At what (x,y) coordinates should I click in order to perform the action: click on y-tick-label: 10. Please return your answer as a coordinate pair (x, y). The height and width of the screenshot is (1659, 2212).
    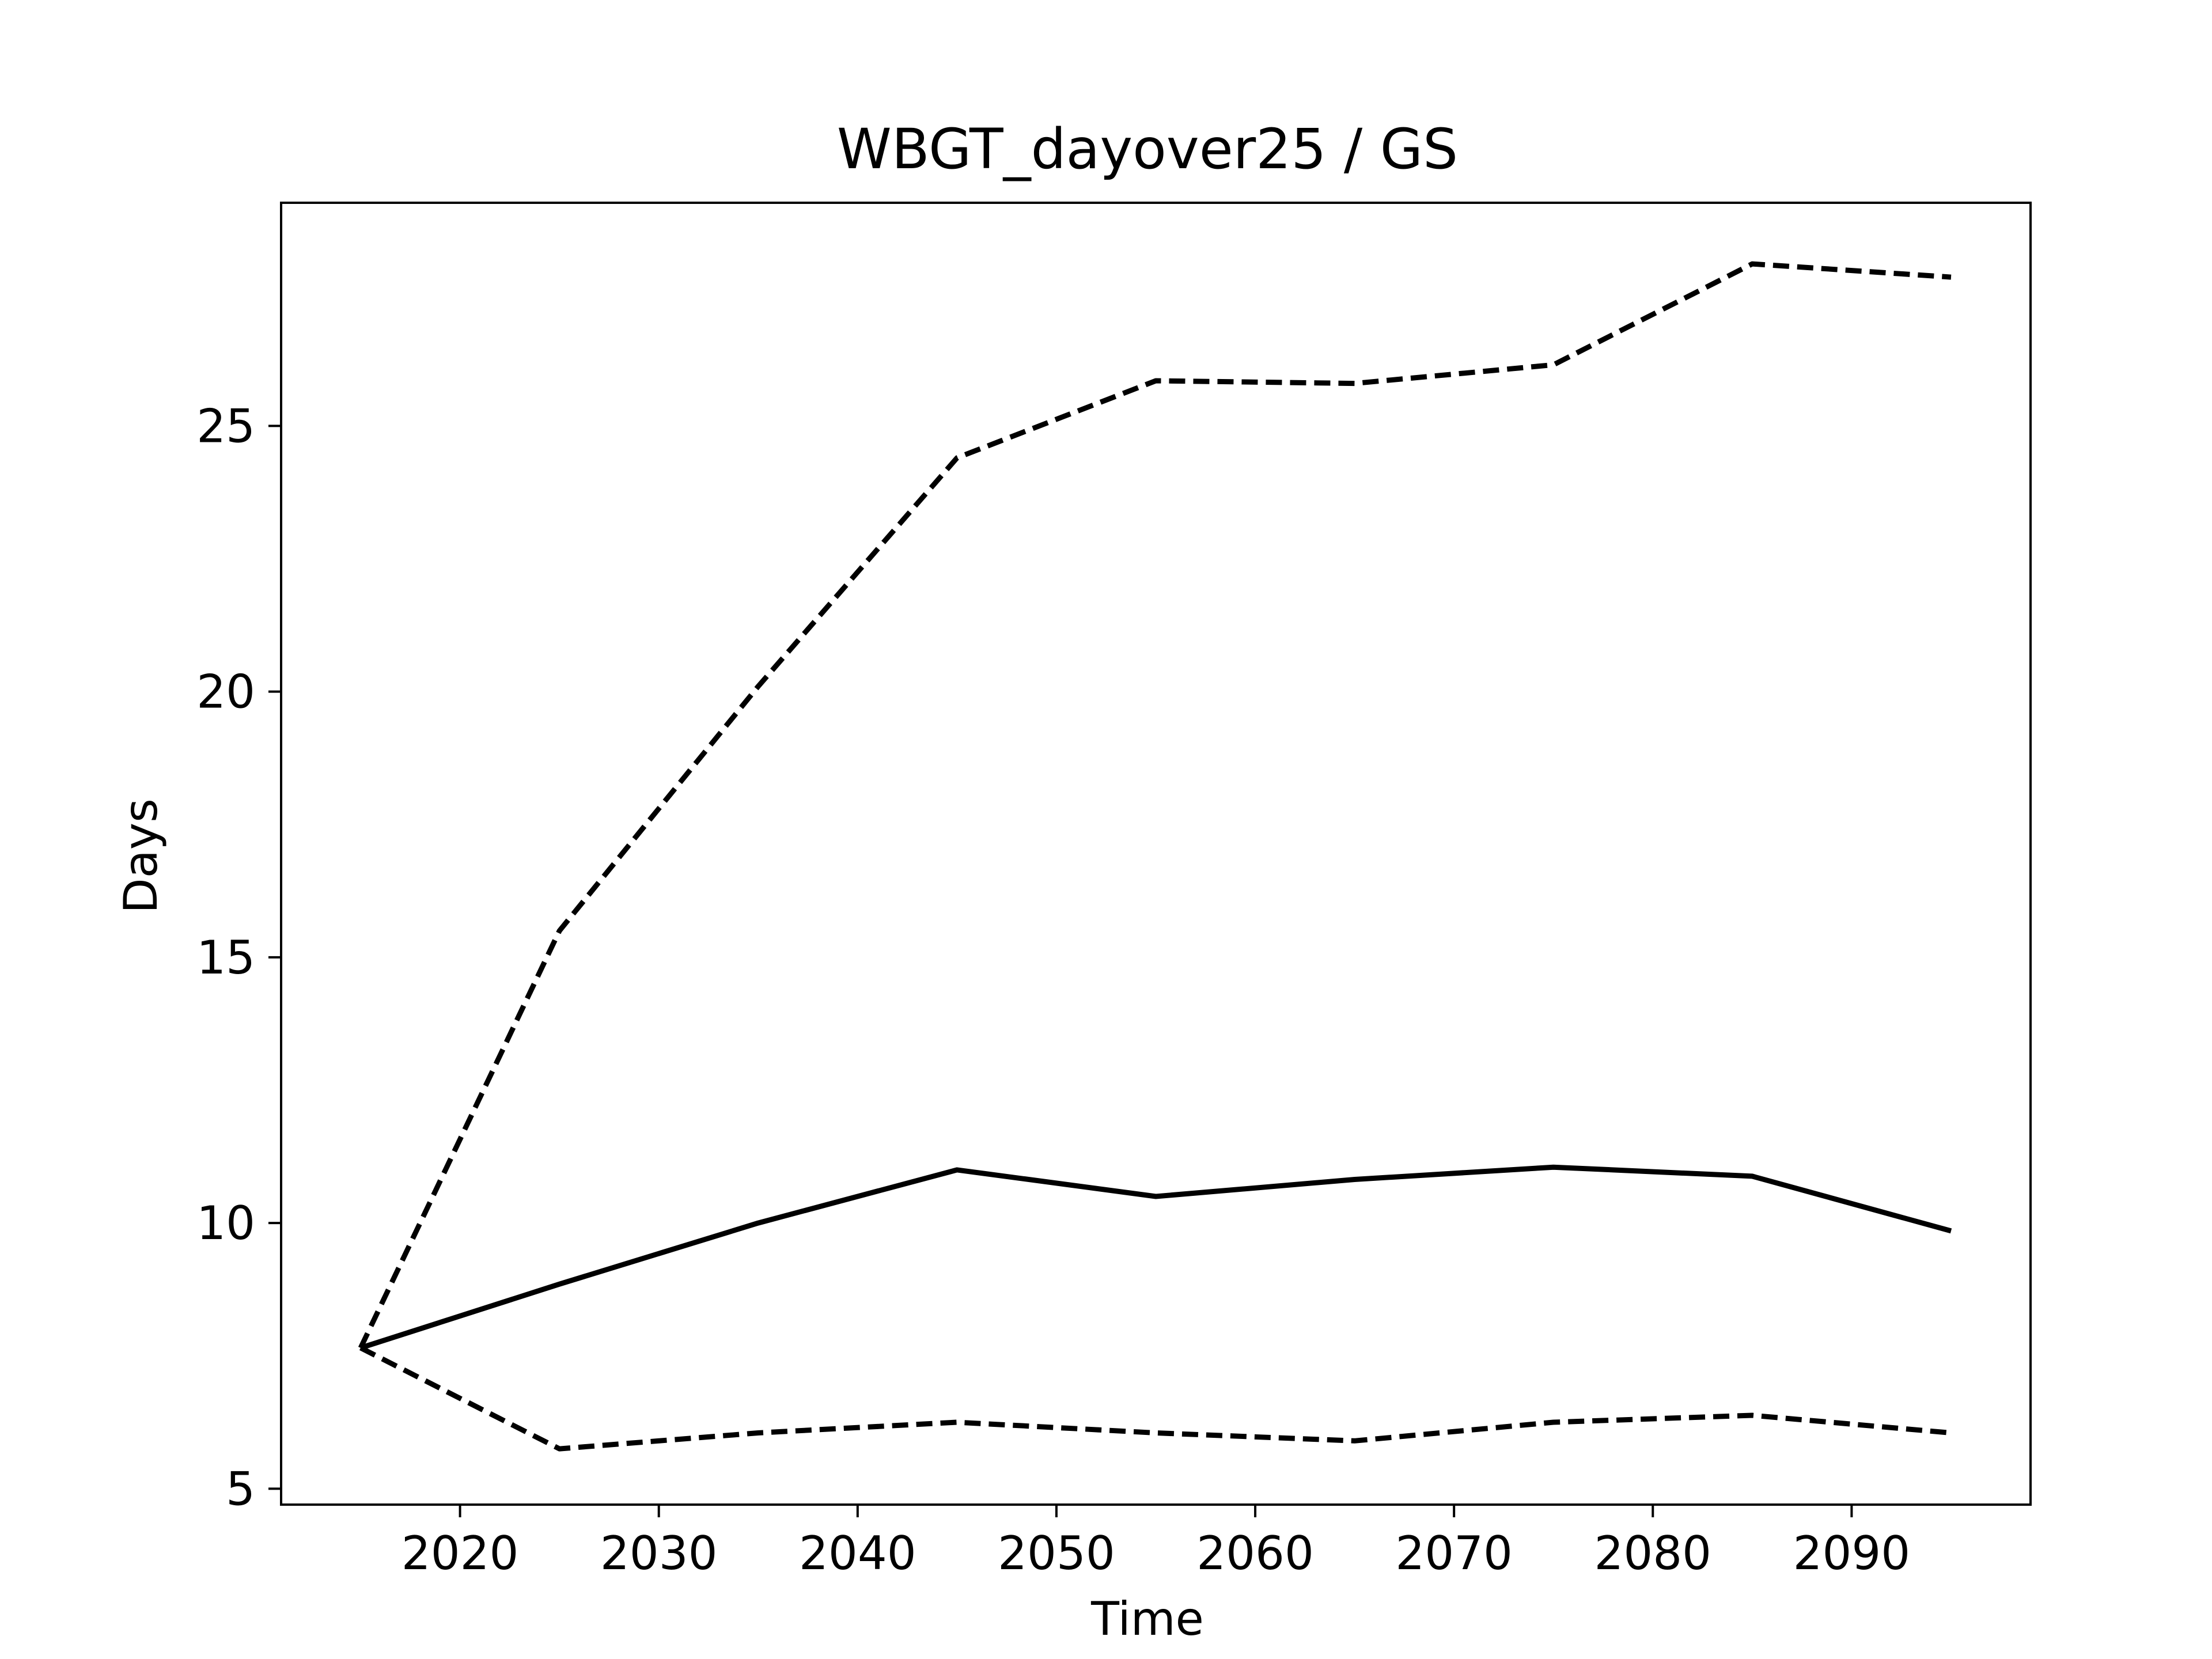
    Looking at the image, I should click on (225, 1223).